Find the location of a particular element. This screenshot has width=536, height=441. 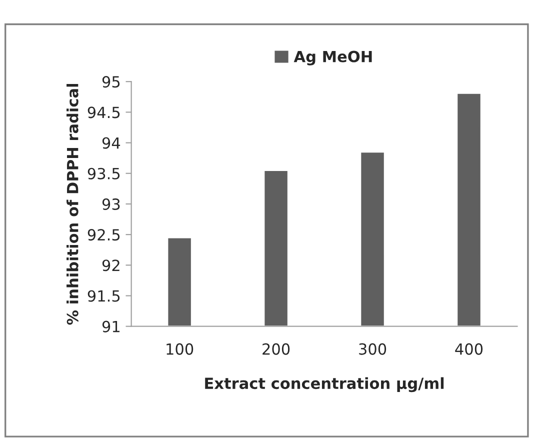

y-tick-label: 93.5 is located at coordinates (104, 174).